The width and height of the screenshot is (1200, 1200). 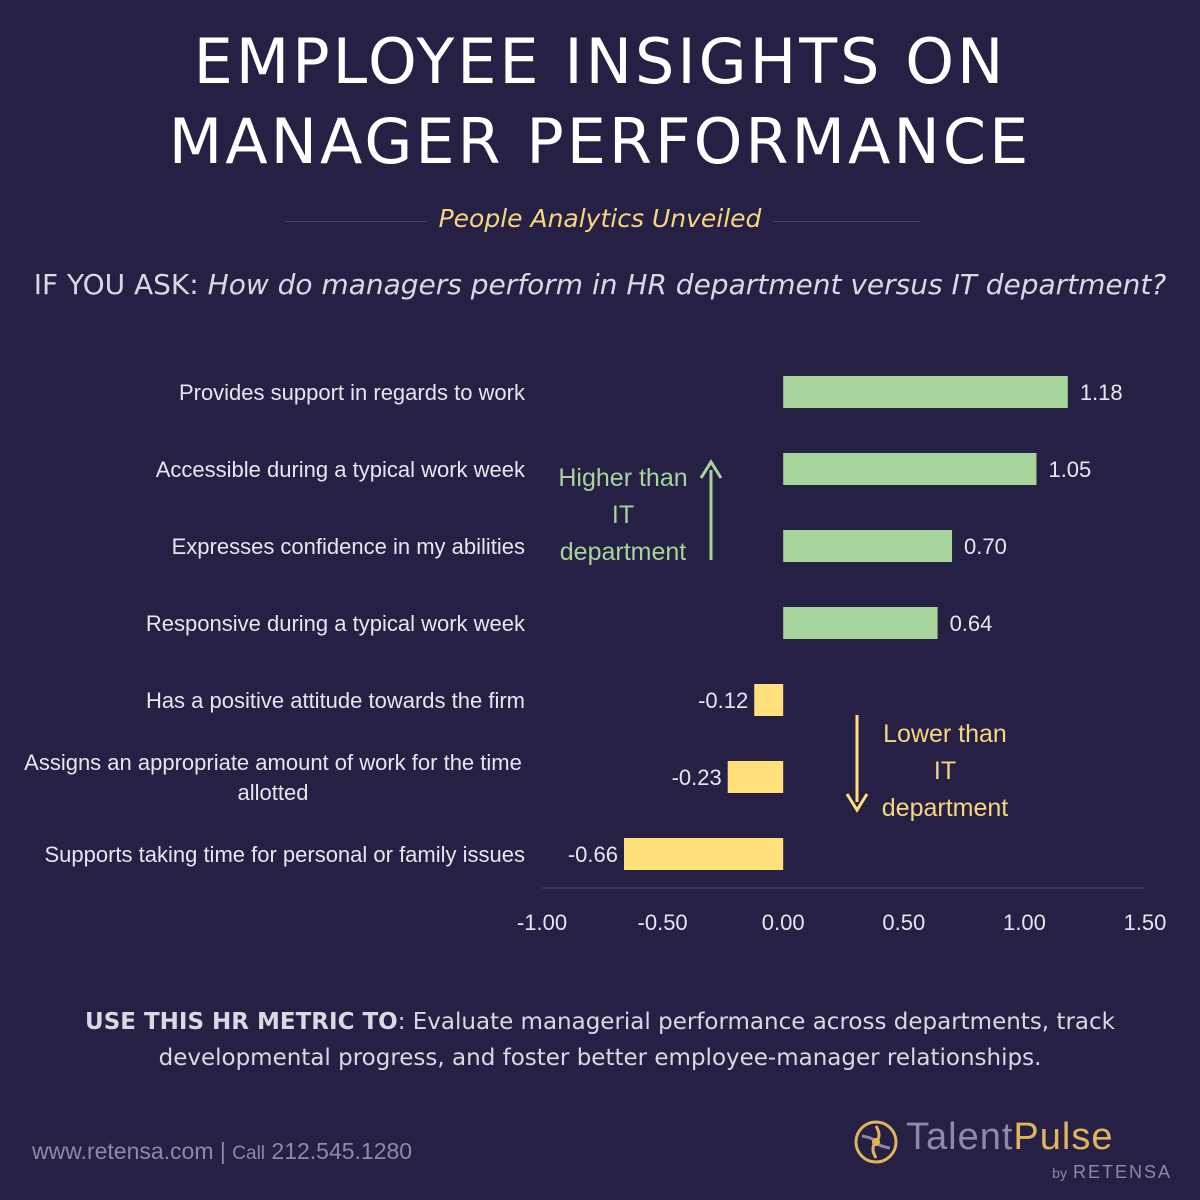 I want to click on category-label-3: Expresses confidence in my abilities, so click(x=348, y=546).